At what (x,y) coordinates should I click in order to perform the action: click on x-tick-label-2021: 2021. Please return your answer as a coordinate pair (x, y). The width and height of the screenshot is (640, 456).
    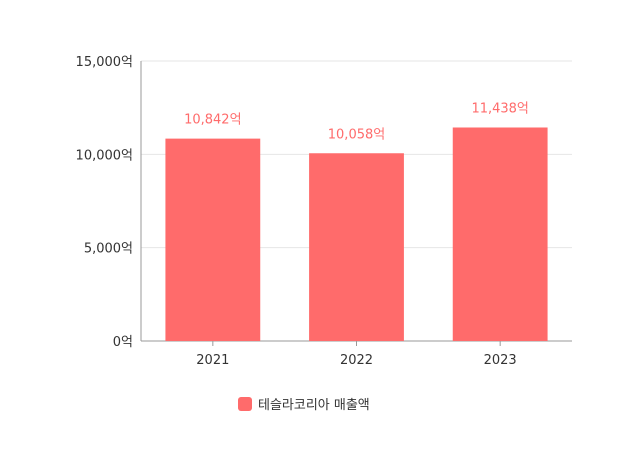
    Looking at the image, I should click on (212, 360).